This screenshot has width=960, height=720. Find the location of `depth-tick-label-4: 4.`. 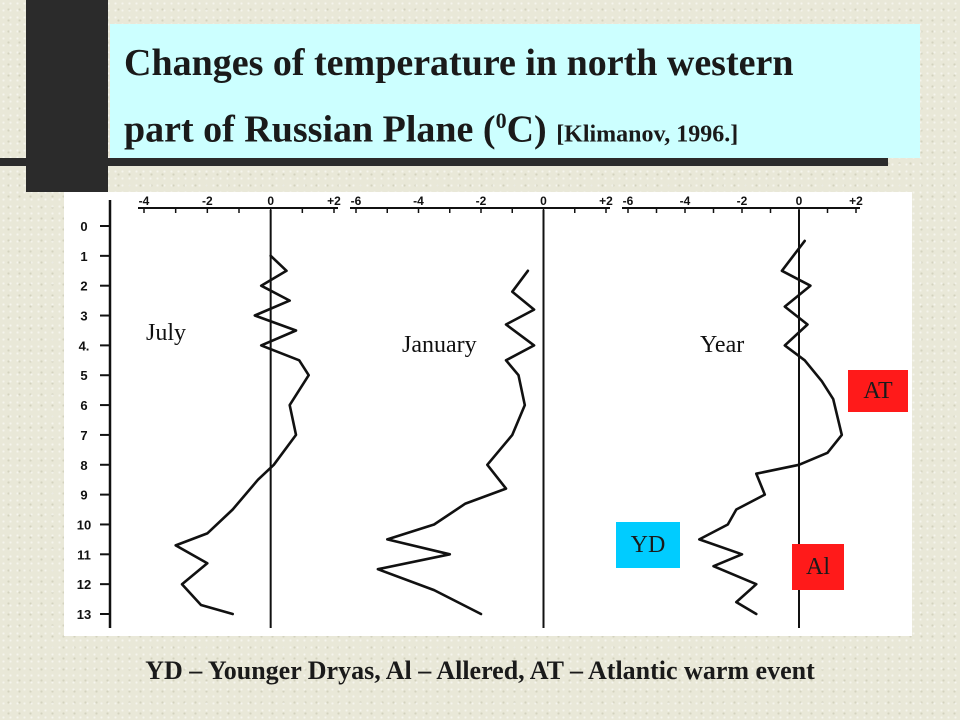

depth-tick-label-4: 4. is located at coordinates (84, 345).